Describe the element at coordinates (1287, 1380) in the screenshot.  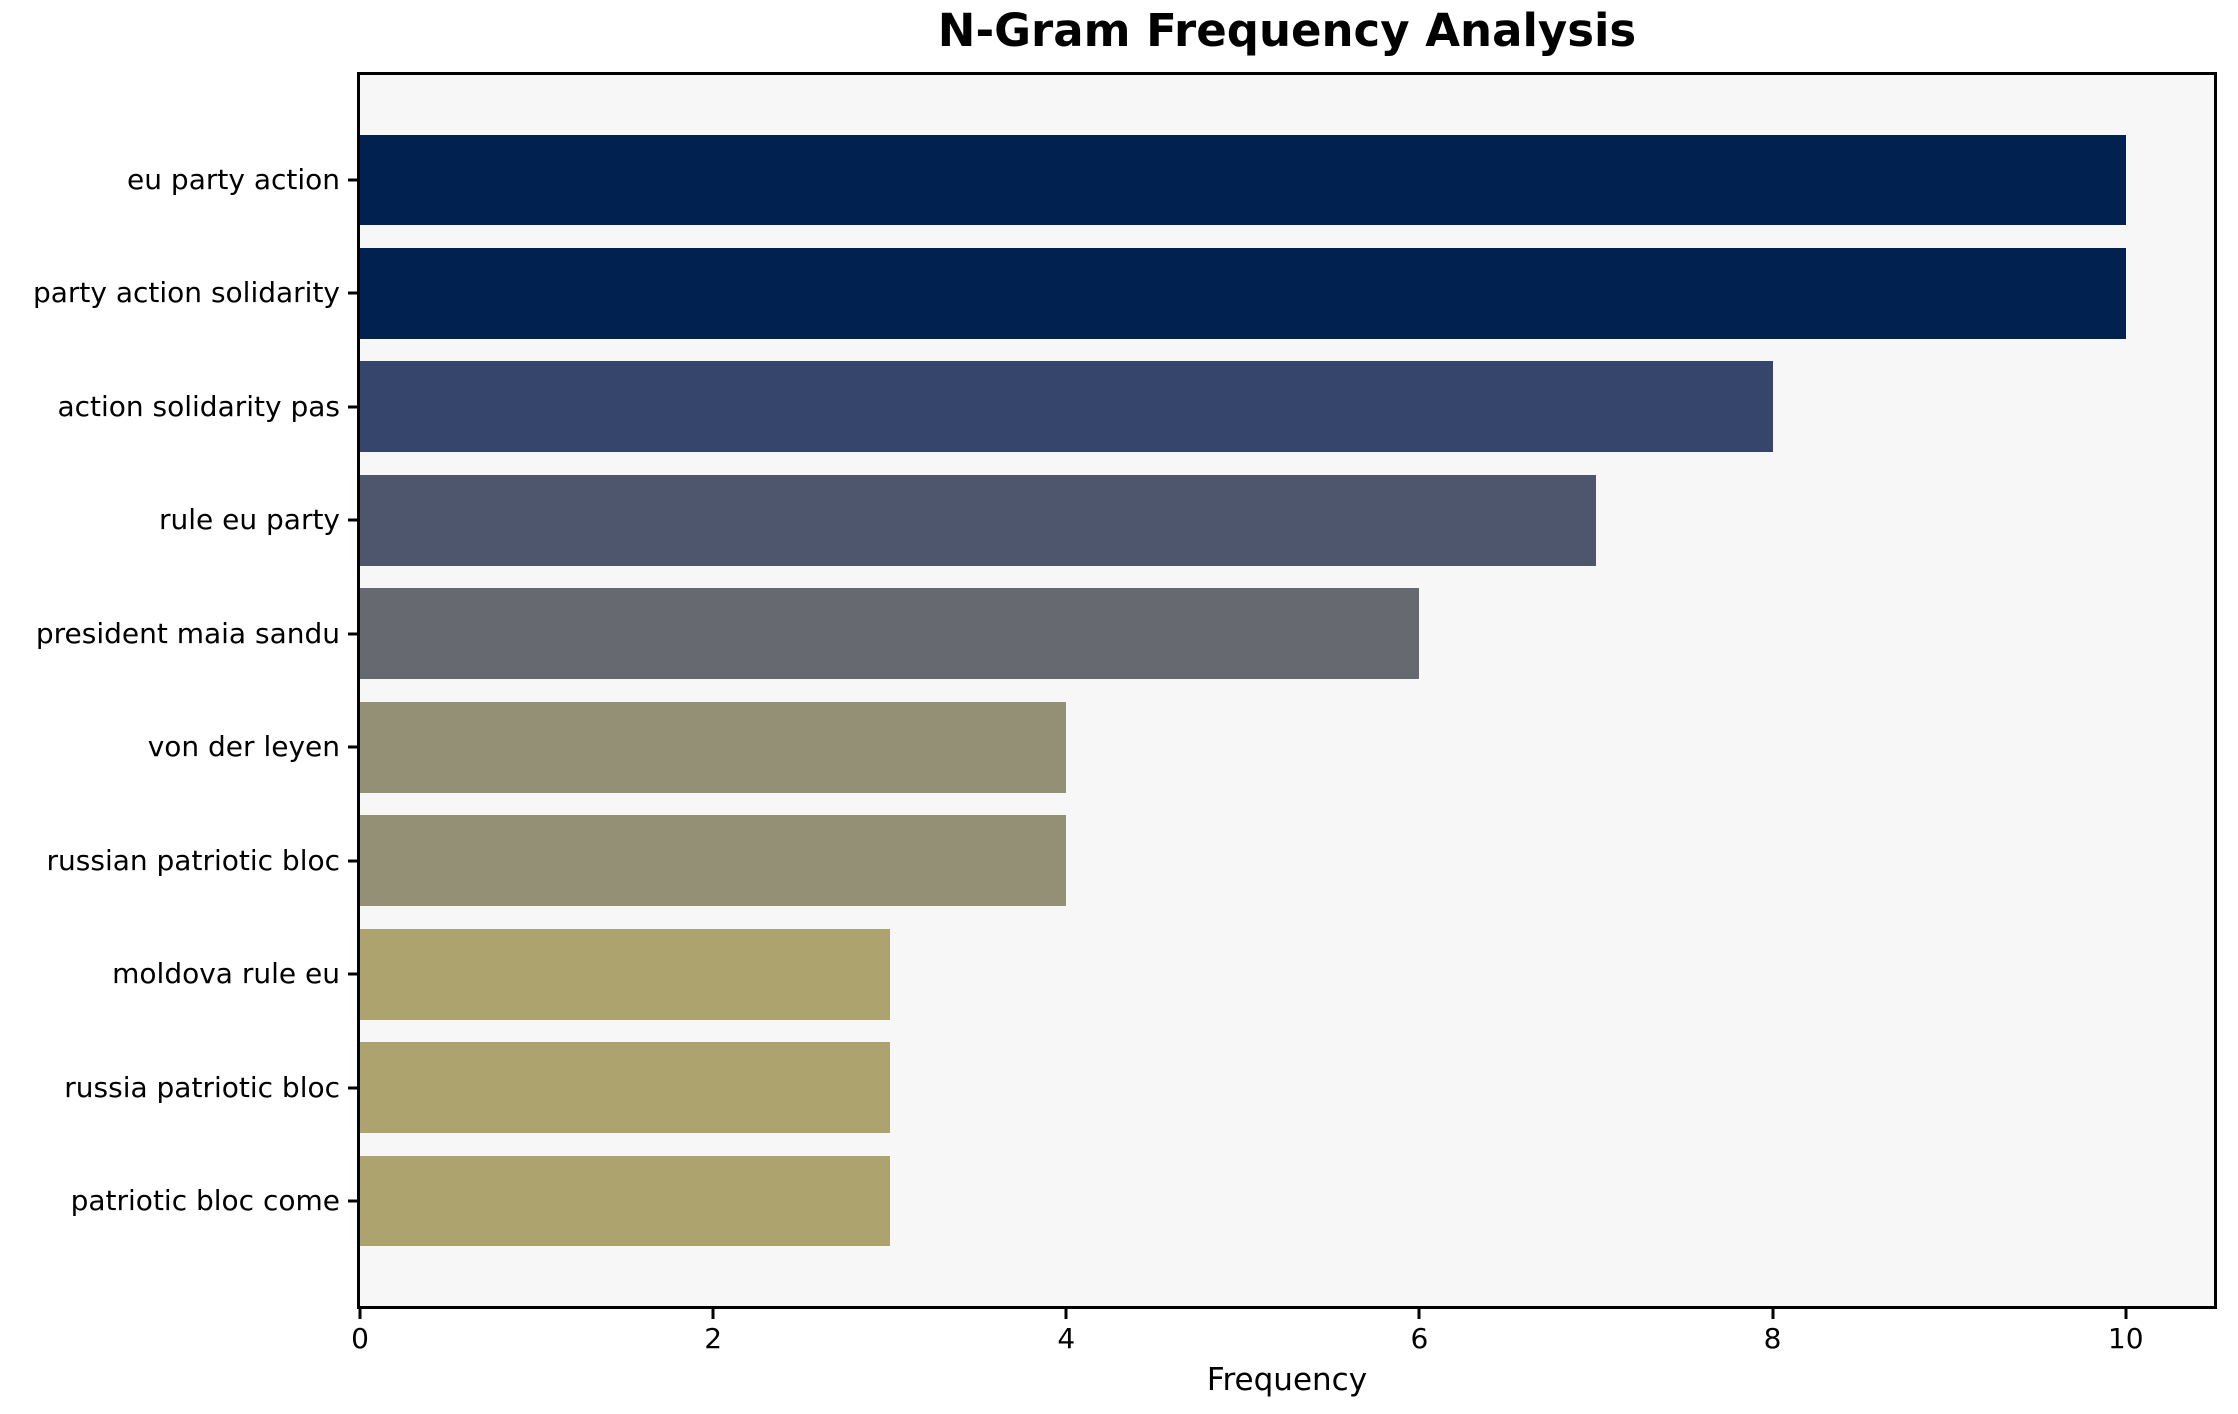
I see `x-axis-label: Frequency` at that location.